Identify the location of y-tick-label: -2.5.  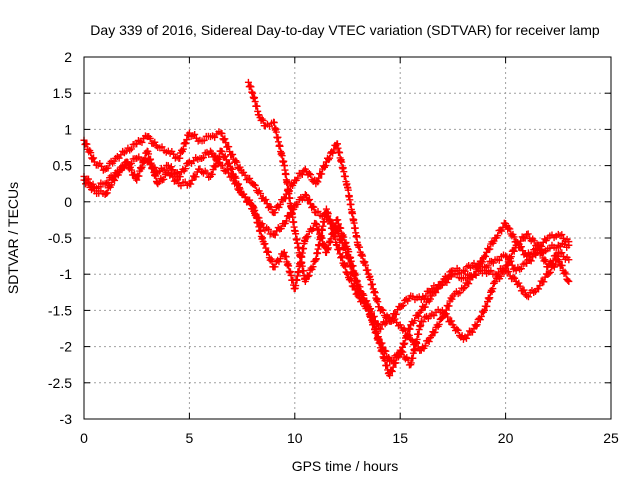
(60, 383).